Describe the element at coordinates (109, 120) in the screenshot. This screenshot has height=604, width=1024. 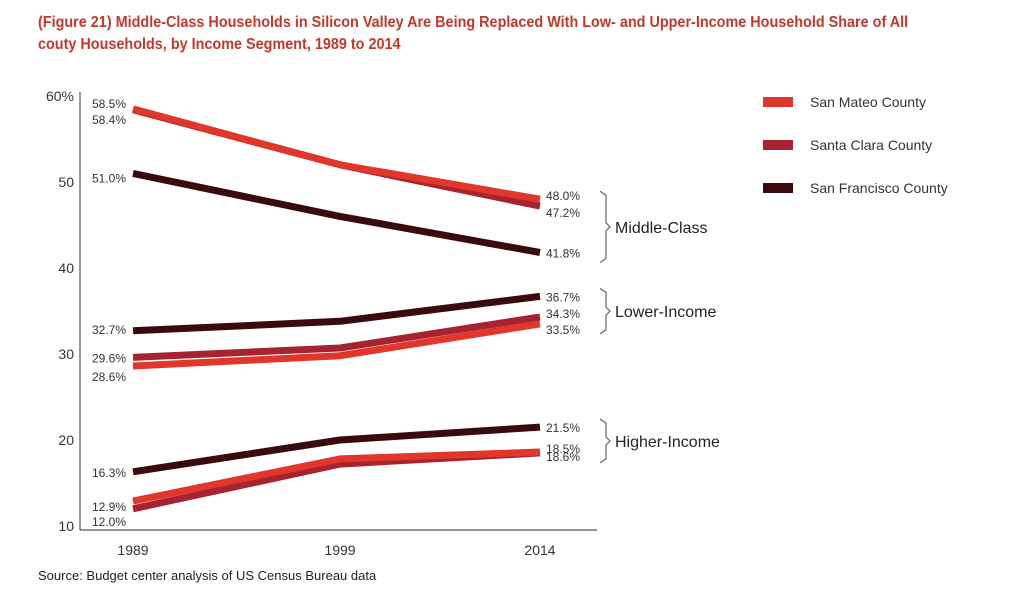
I see `data-label: 58.4%` at that location.